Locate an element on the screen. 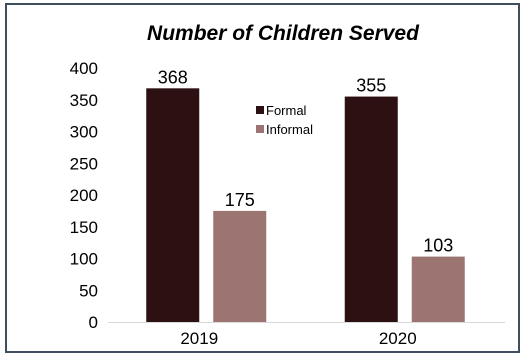 The image size is (530, 353). y-tick-label: 250 is located at coordinates (84, 163).